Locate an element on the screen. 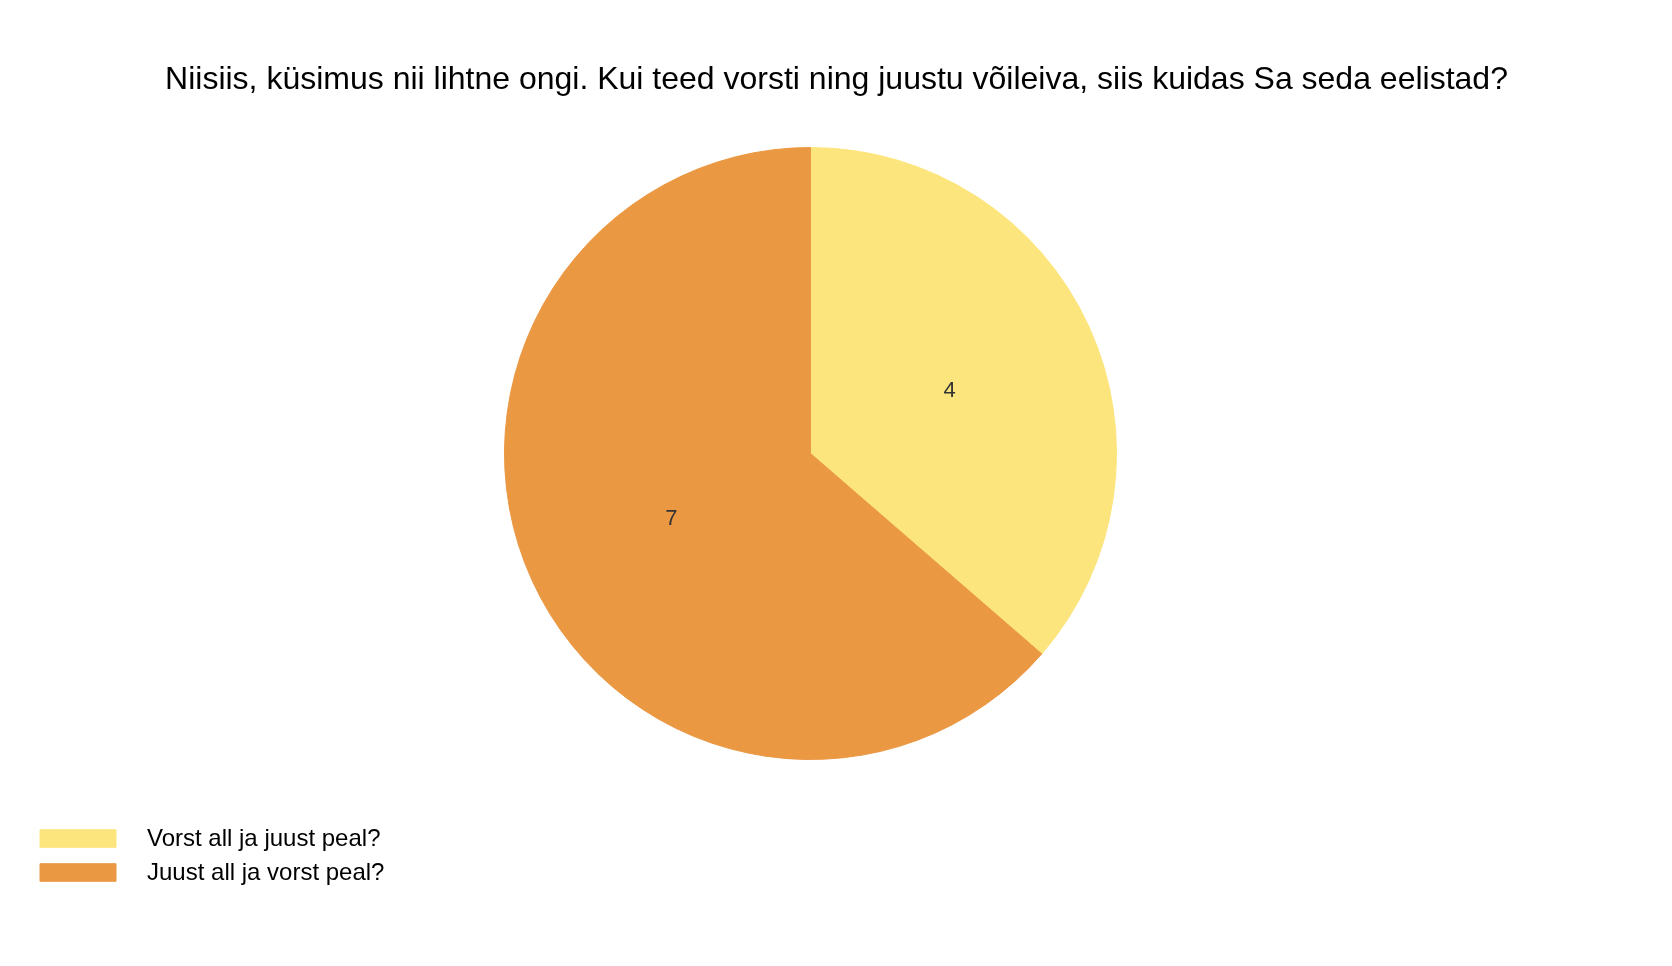  legend-label: Vorst all ja juust peal? is located at coordinates (264, 838).